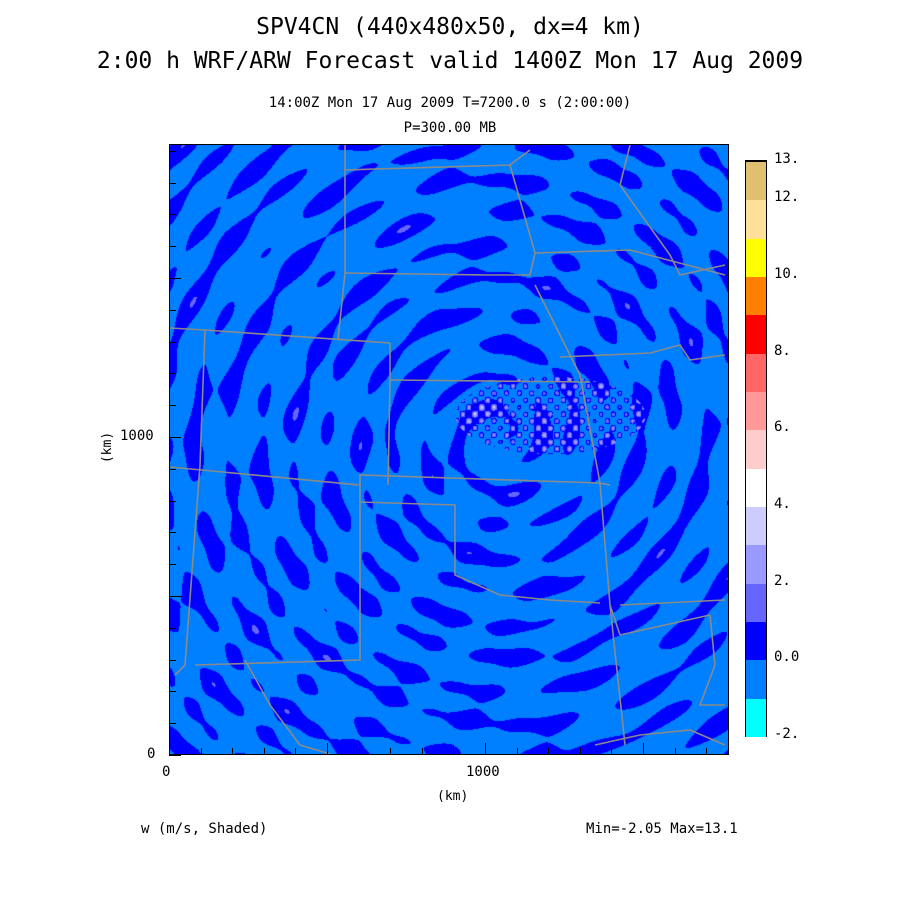  What do you see at coordinates (787, 657) in the screenshot?
I see `colorbar-label: 0.0` at bounding box center [787, 657].